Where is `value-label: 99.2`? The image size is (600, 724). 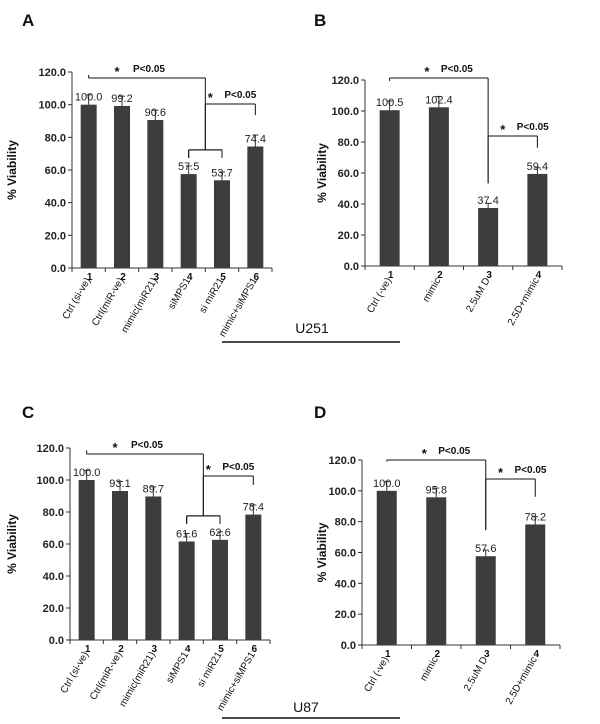 value-label: 99.2 is located at coordinates (121, 99).